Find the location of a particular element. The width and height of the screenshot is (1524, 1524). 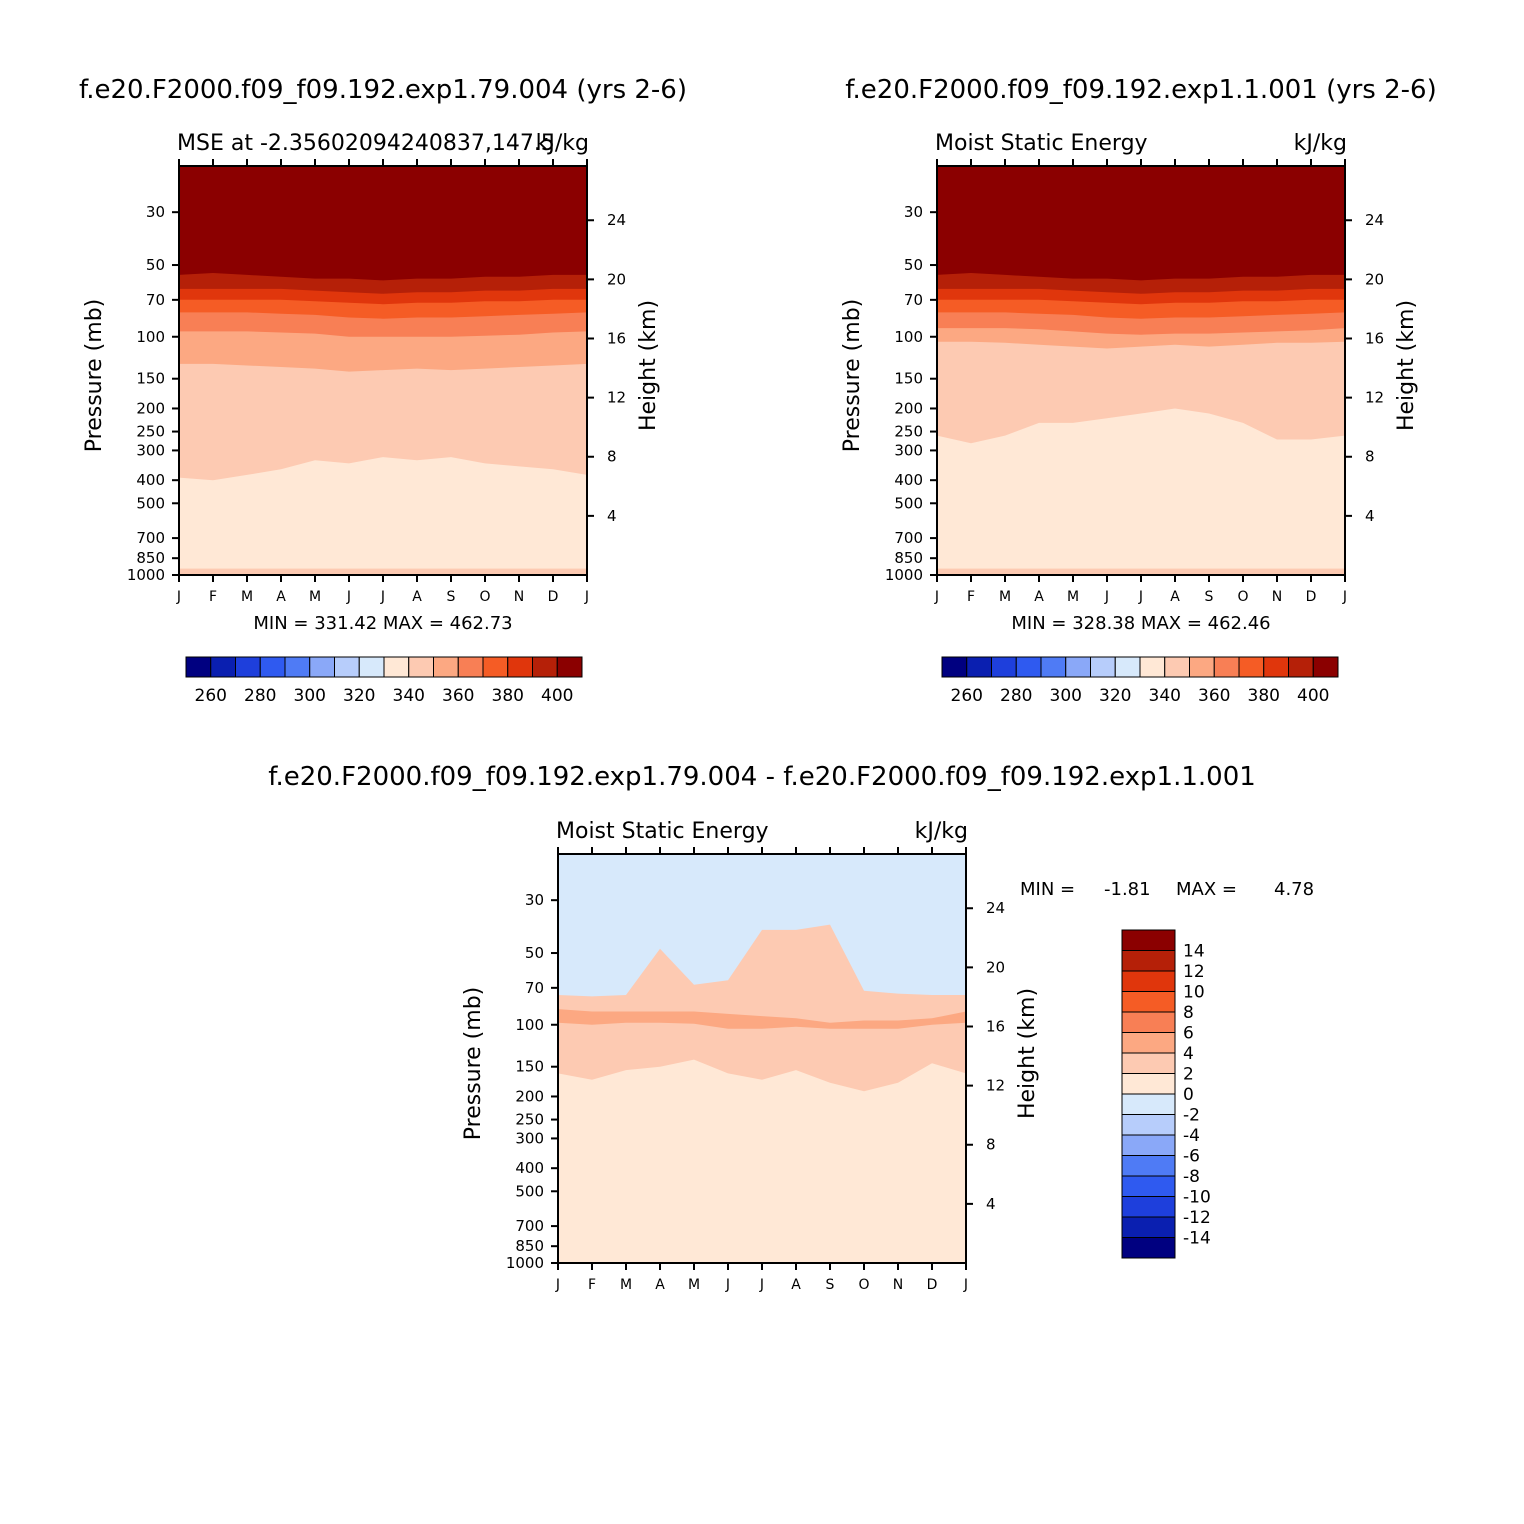

colorbar-label: 12 is located at coordinates (1194, 972).